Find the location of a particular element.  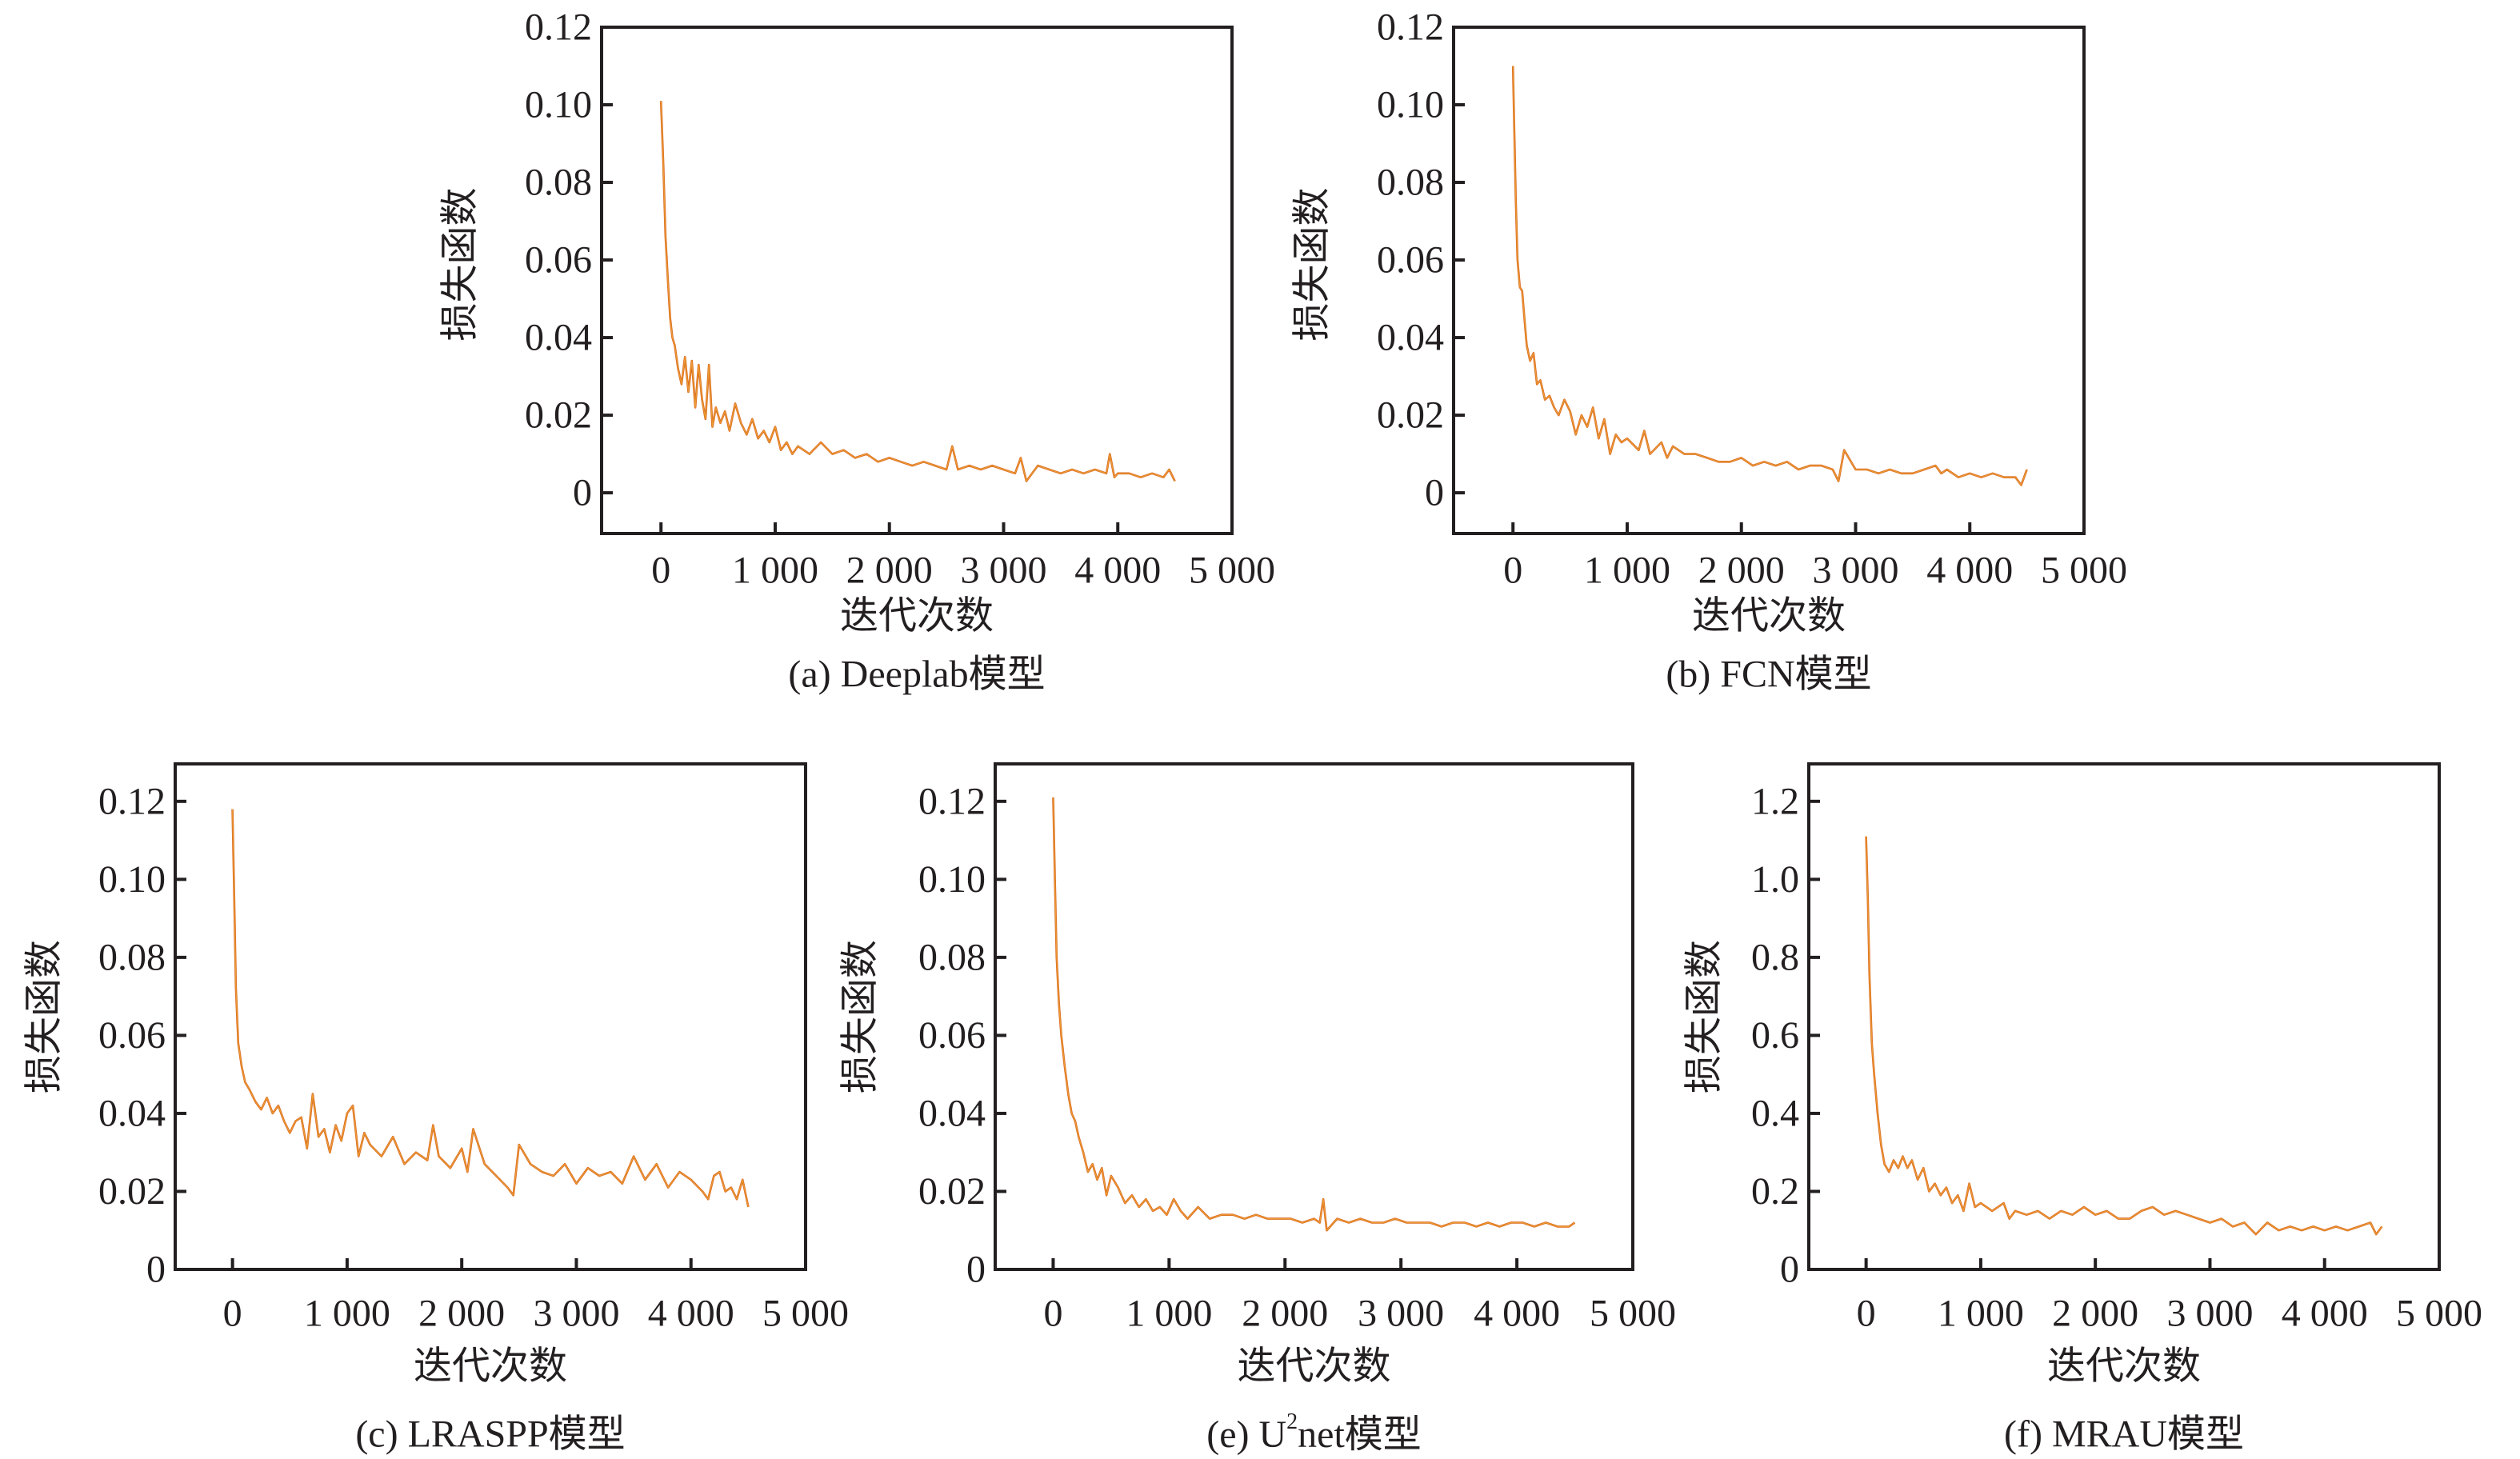

chart-caption: (e) U2net模型 is located at coordinates (1314, 1432).